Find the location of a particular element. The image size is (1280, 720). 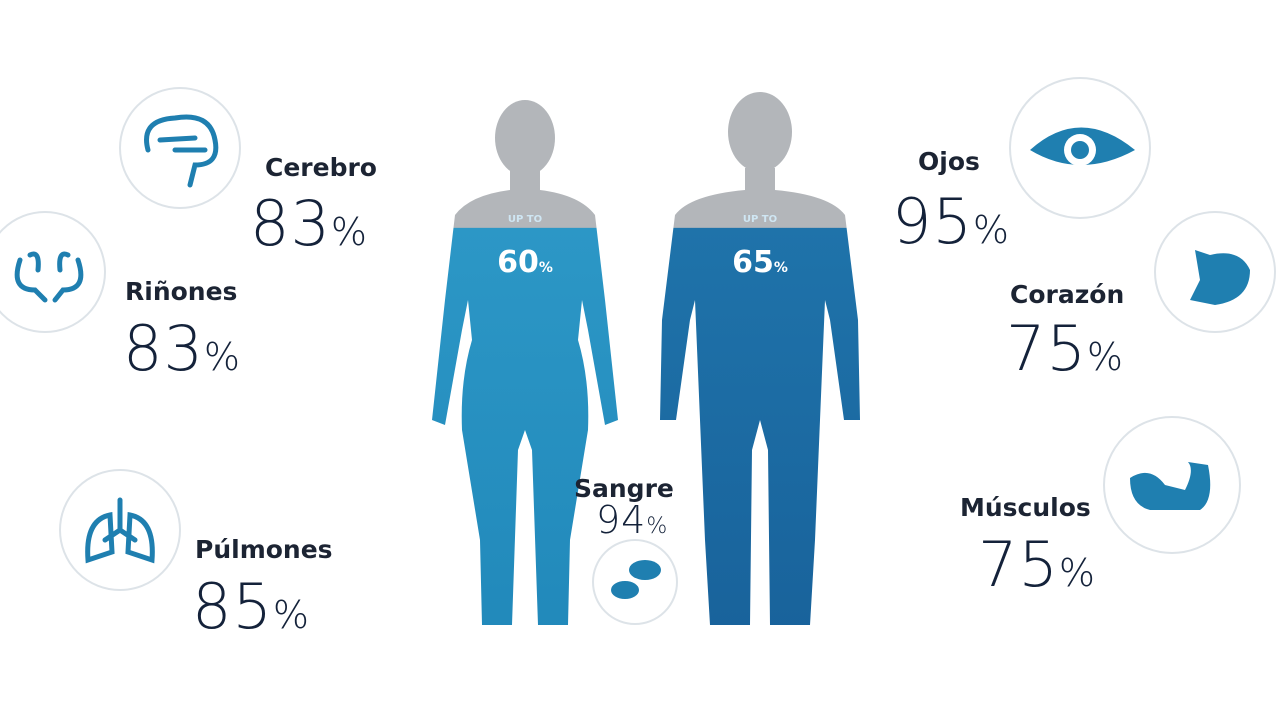

blood-icon is located at coordinates (635, 582).